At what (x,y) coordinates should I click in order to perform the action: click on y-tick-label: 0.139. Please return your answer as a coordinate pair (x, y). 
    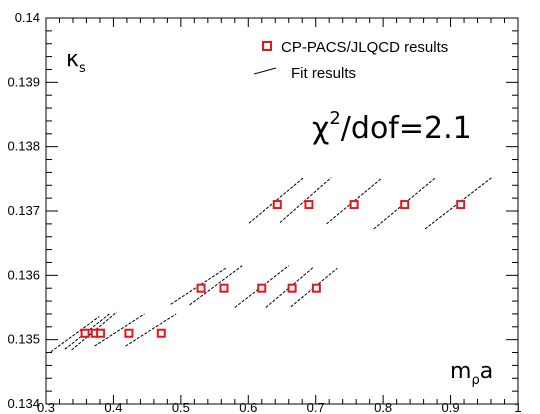
    Looking at the image, I should click on (23, 81).